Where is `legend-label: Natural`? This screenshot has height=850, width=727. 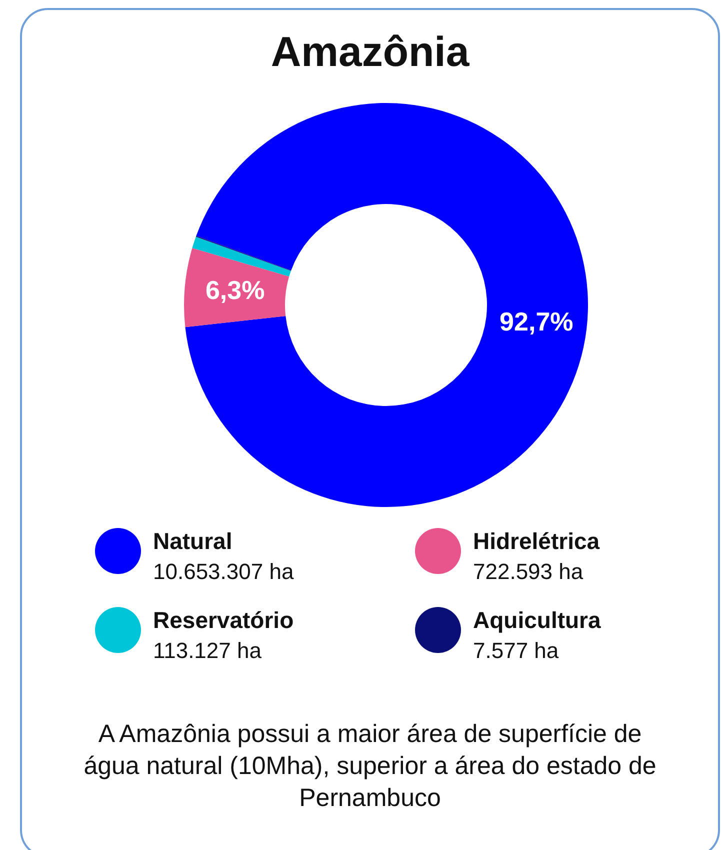
legend-label: Natural is located at coordinates (193, 541).